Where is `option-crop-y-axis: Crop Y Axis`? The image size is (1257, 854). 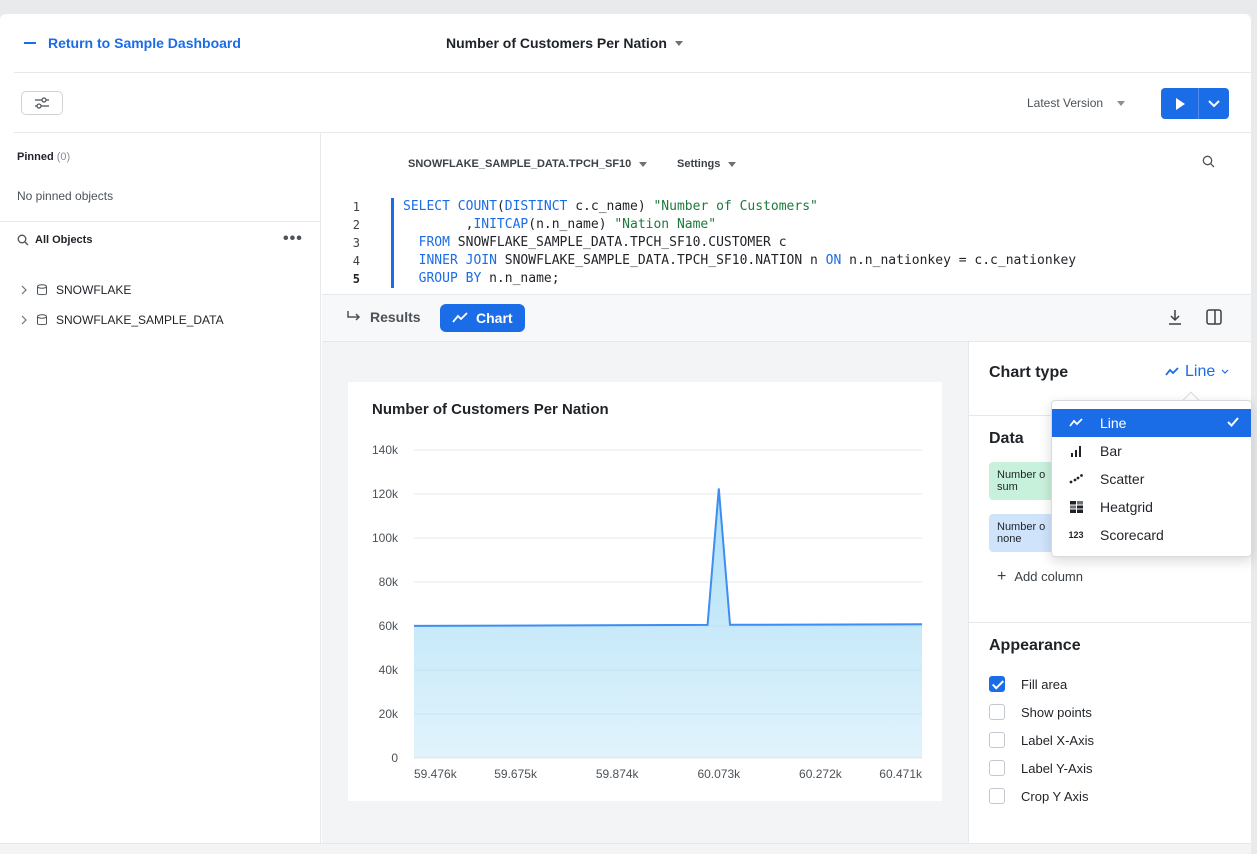
option-crop-y-axis: Crop Y Axis is located at coordinates (1038, 796).